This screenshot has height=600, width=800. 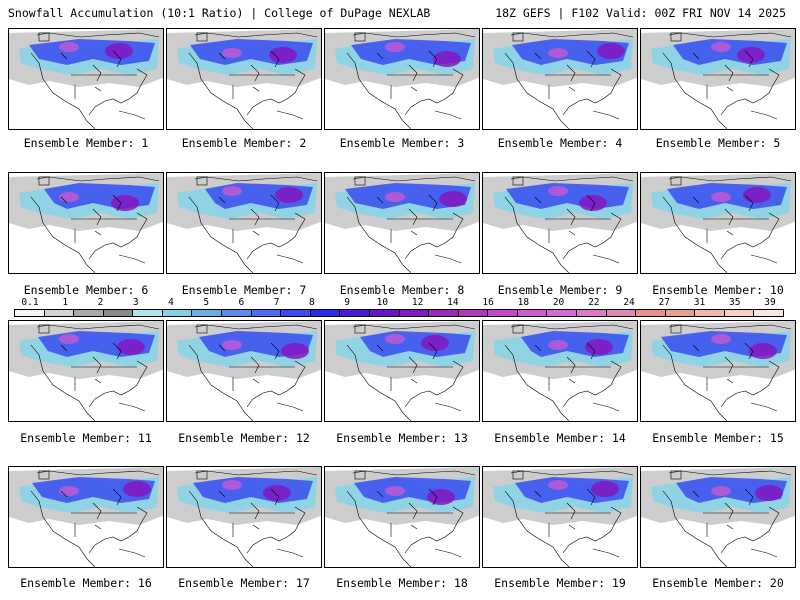 I want to click on colorbar-tick-label: 20, so click(x=558, y=302).